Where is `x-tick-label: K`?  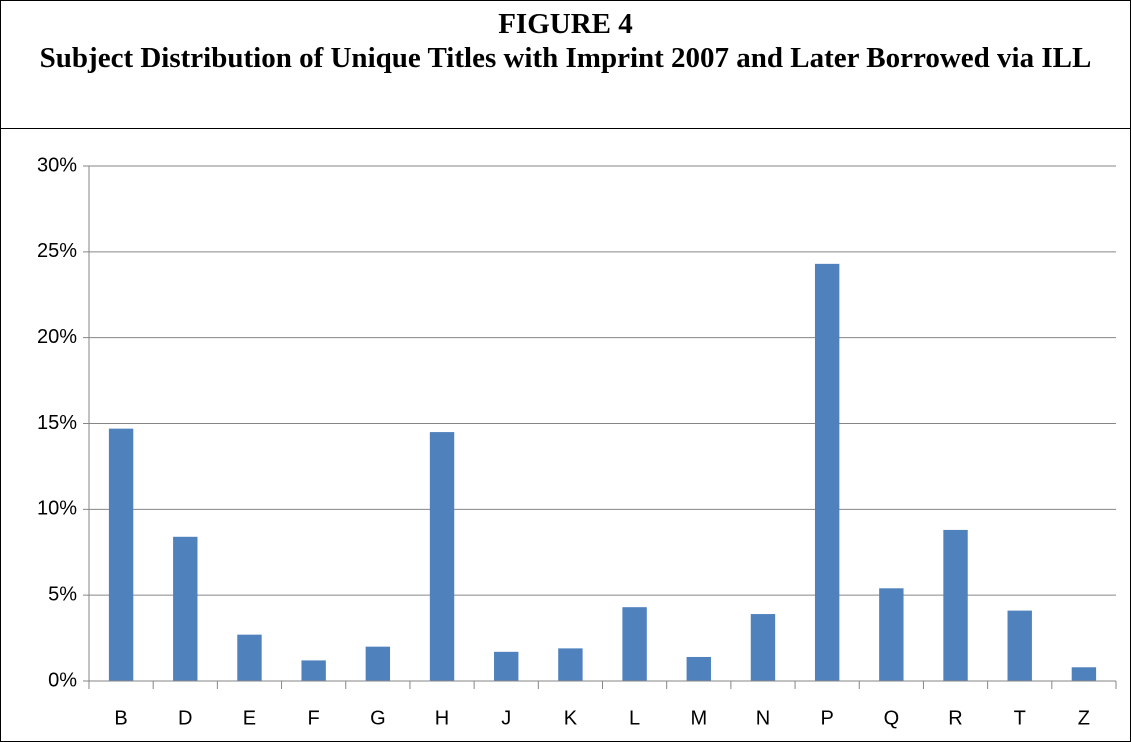 x-tick-label: K is located at coordinates (571, 718).